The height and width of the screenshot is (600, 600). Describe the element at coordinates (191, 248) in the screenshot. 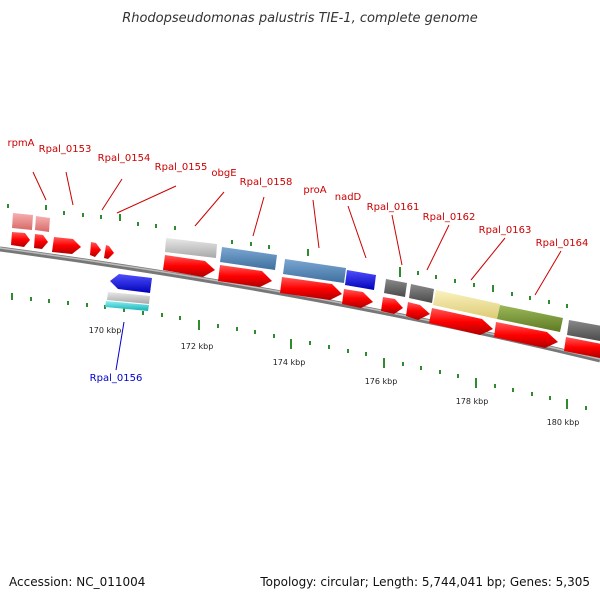

I see `feature-block-obge` at that location.